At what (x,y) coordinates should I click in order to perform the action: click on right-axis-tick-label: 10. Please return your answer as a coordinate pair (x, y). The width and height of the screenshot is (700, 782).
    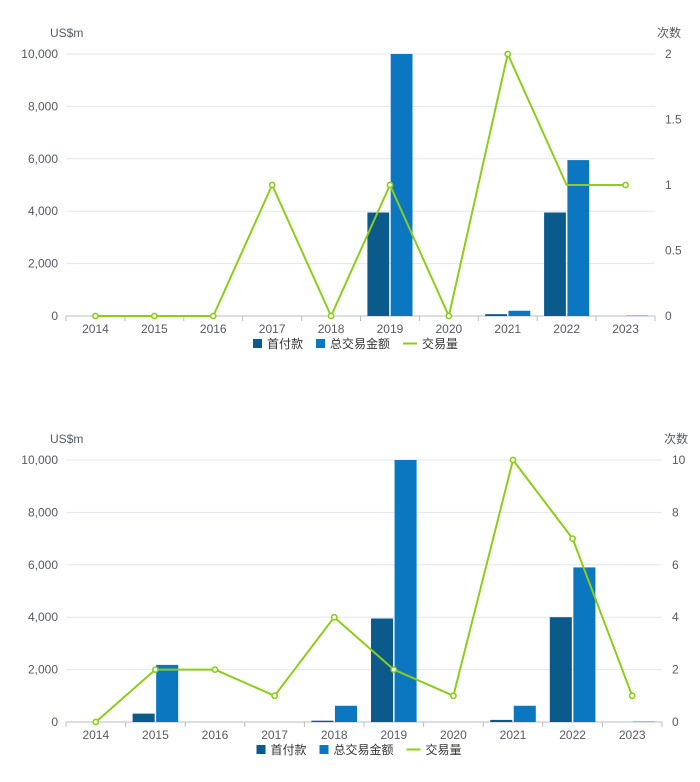
    Looking at the image, I should click on (679, 460).